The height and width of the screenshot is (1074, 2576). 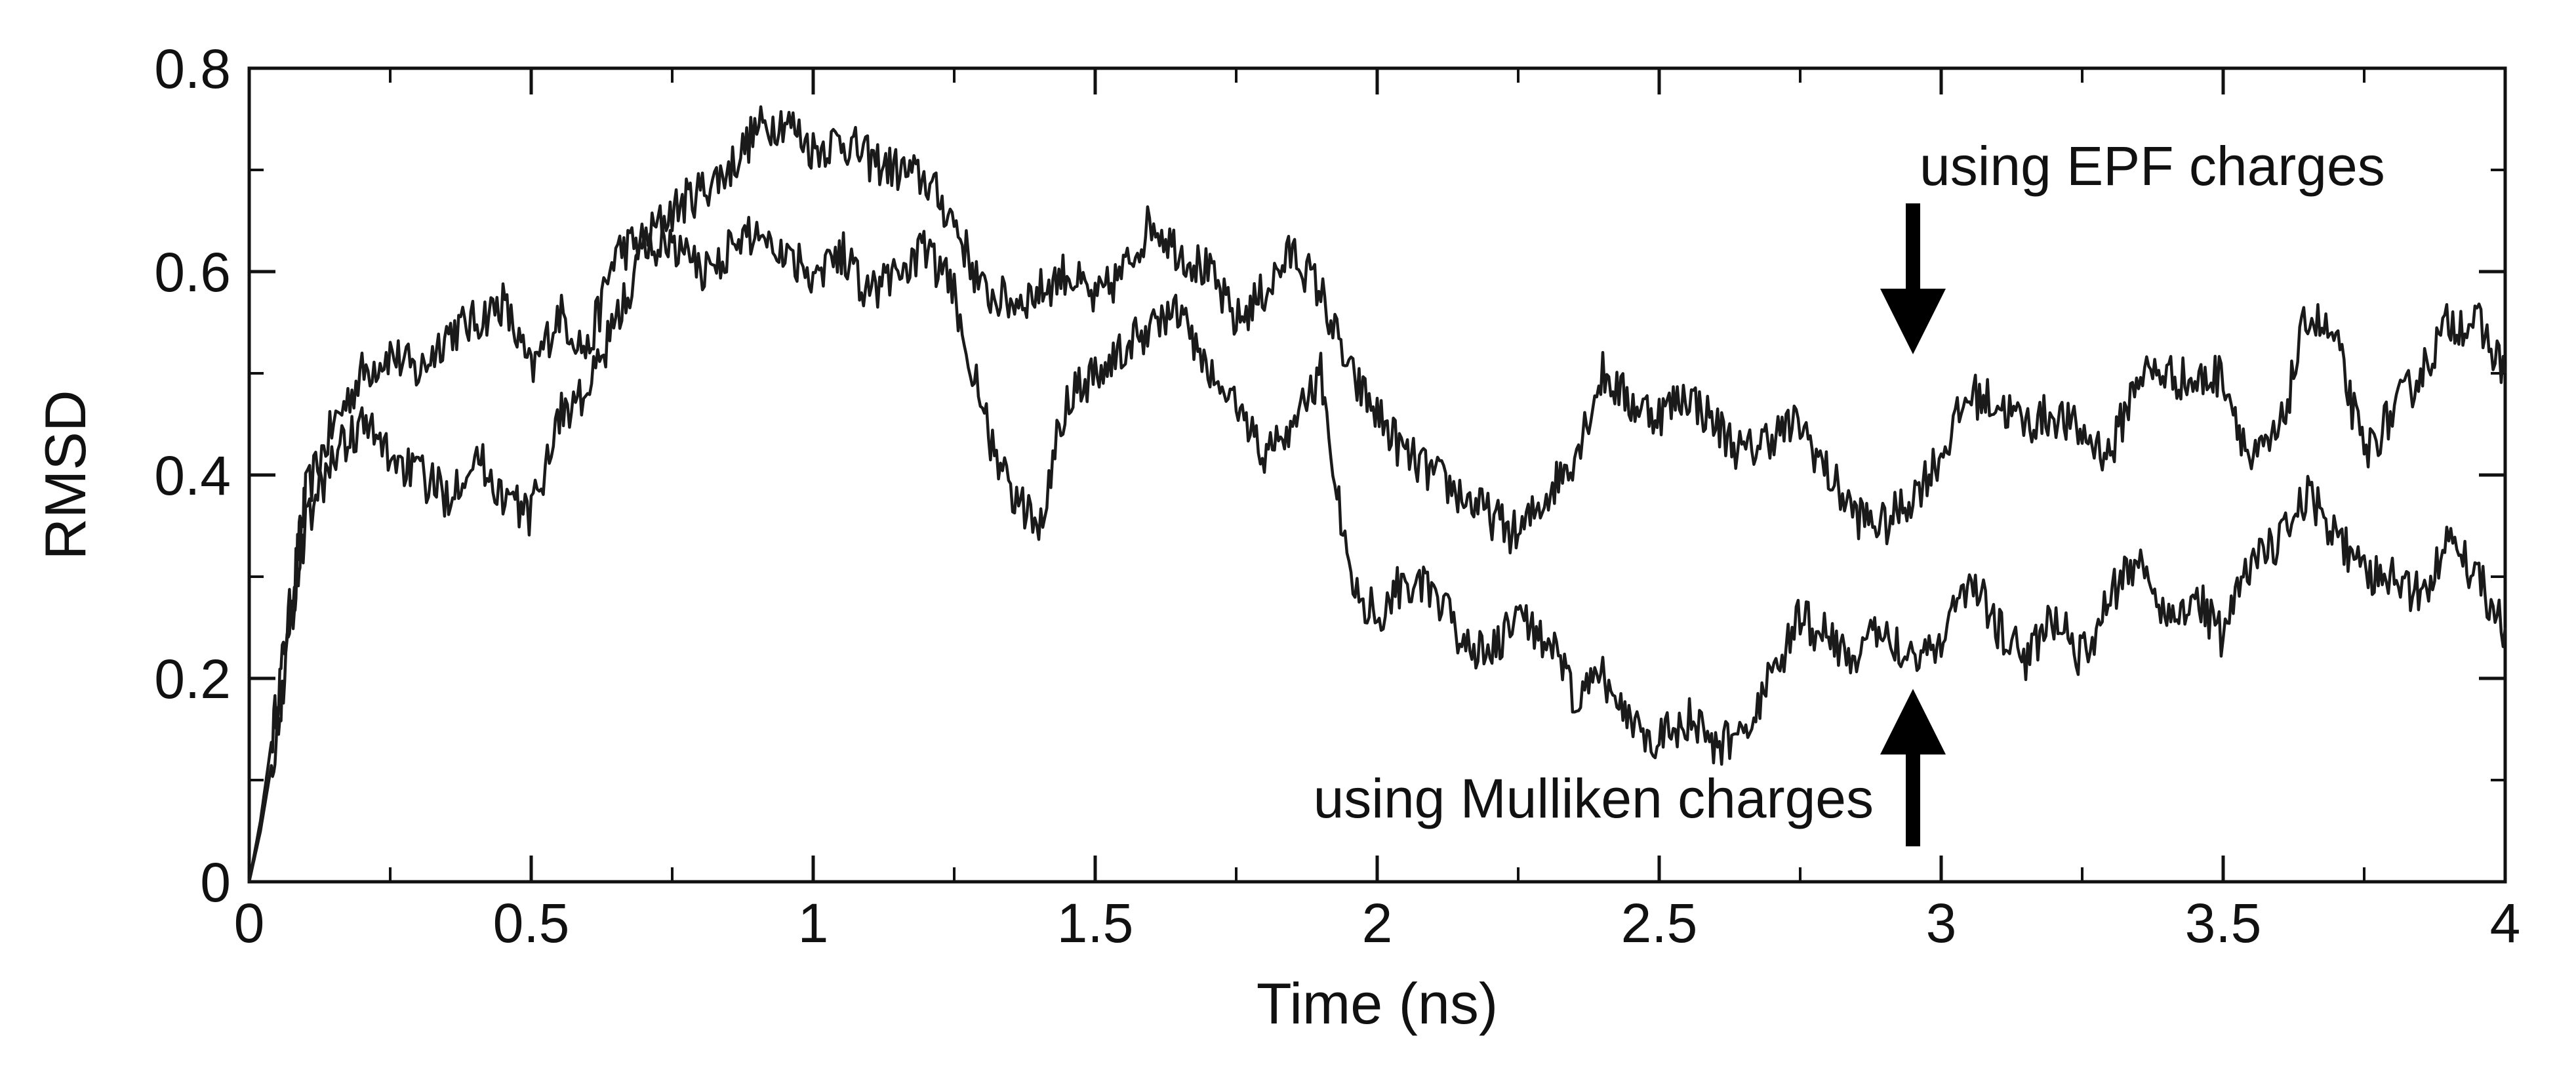 What do you see at coordinates (531, 923) in the screenshot?
I see `x-tick-label: 0.5` at bounding box center [531, 923].